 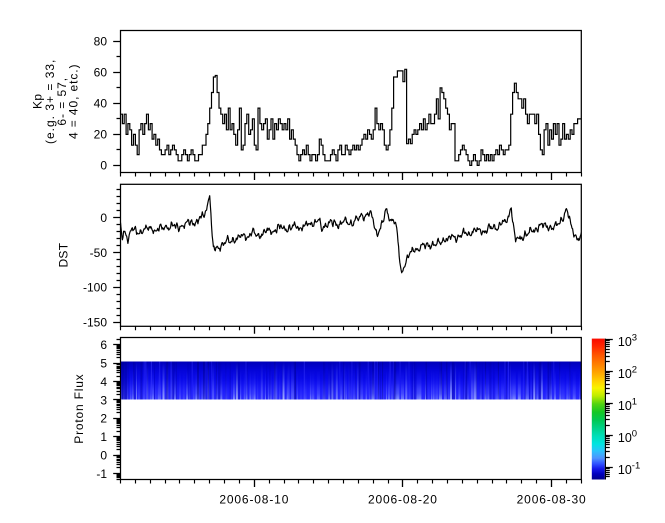 What do you see at coordinates (403, 500) in the screenshot?
I see `svg-text: 2006-08-20` at bounding box center [403, 500].